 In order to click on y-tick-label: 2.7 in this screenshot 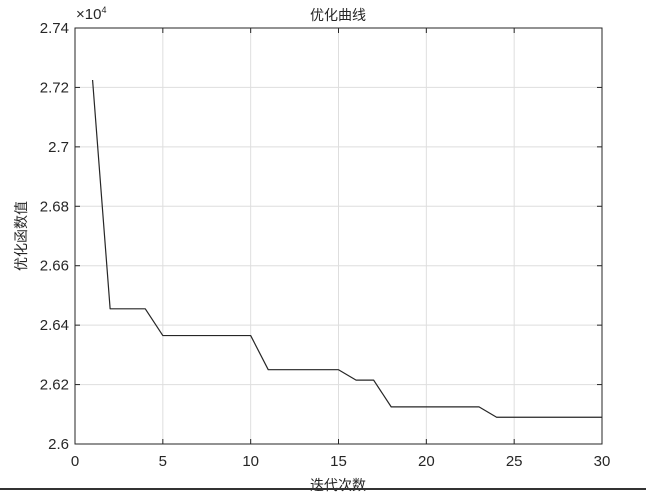, I will do `click(58, 147)`.